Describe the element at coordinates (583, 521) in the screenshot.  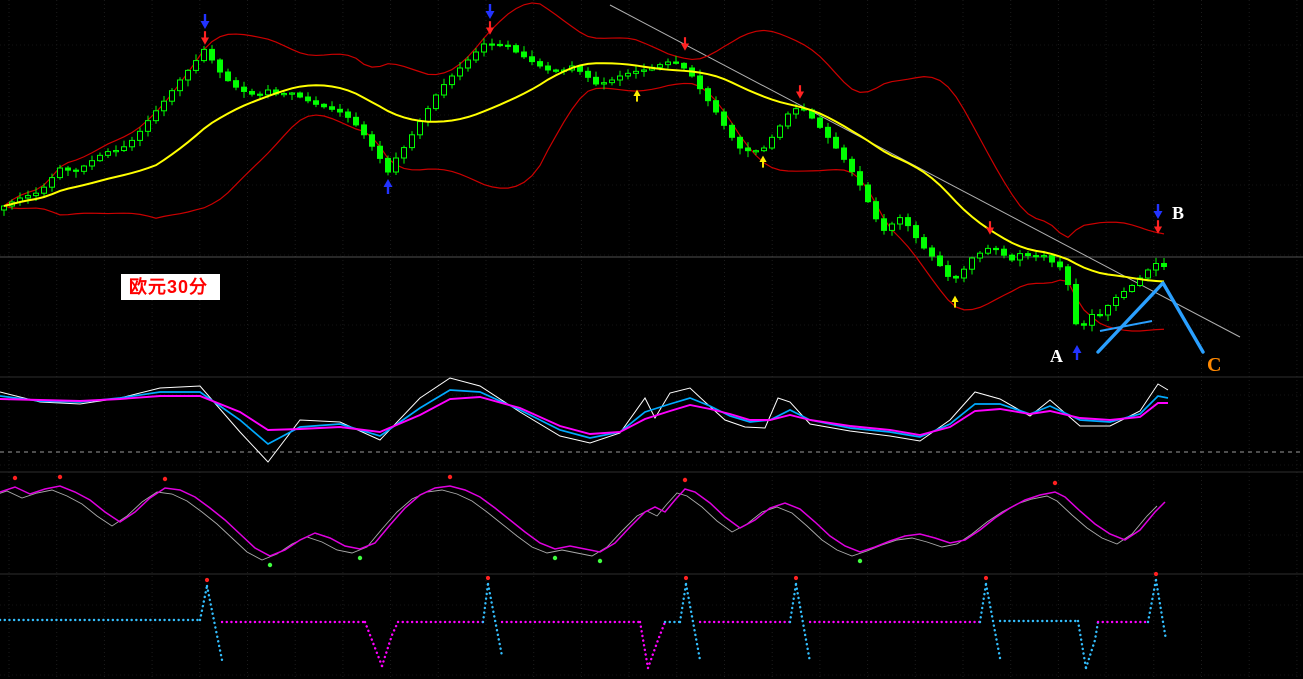
I see `indicator2-layer` at that location.